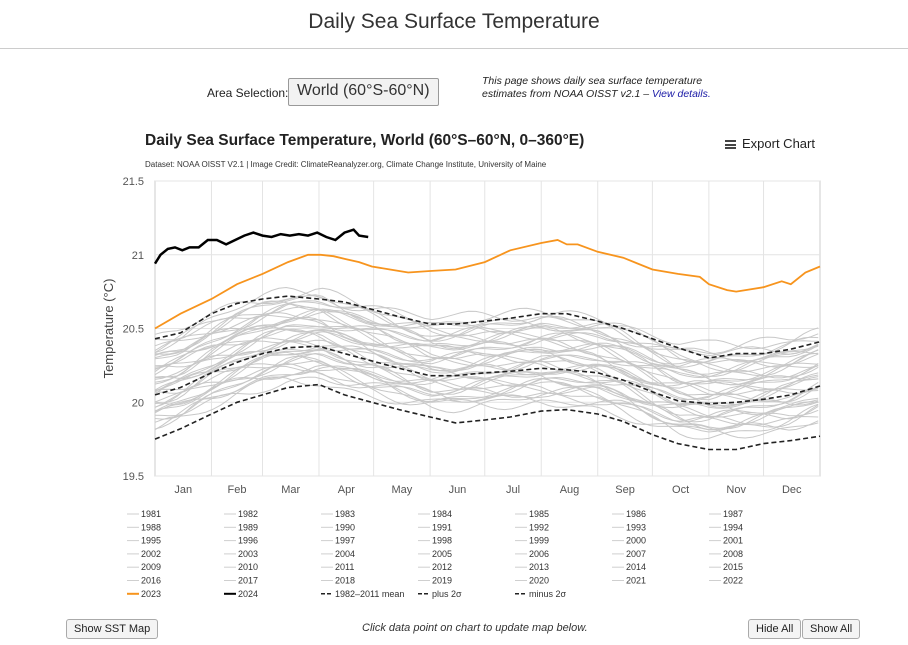 The width and height of the screenshot is (908, 645). I want to click on legend-item: 2017, so click(241, 581).